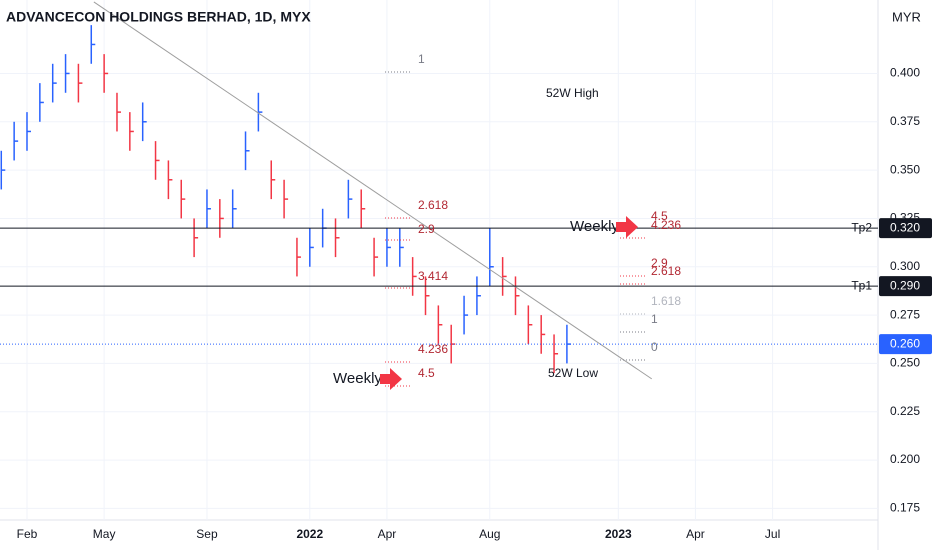 This screenshot has width=932, height=550. What do you see at coordinates (905, 459) in the screenshot?
I see `y-tick-label: 0.200` at bounding box center [905, 459].